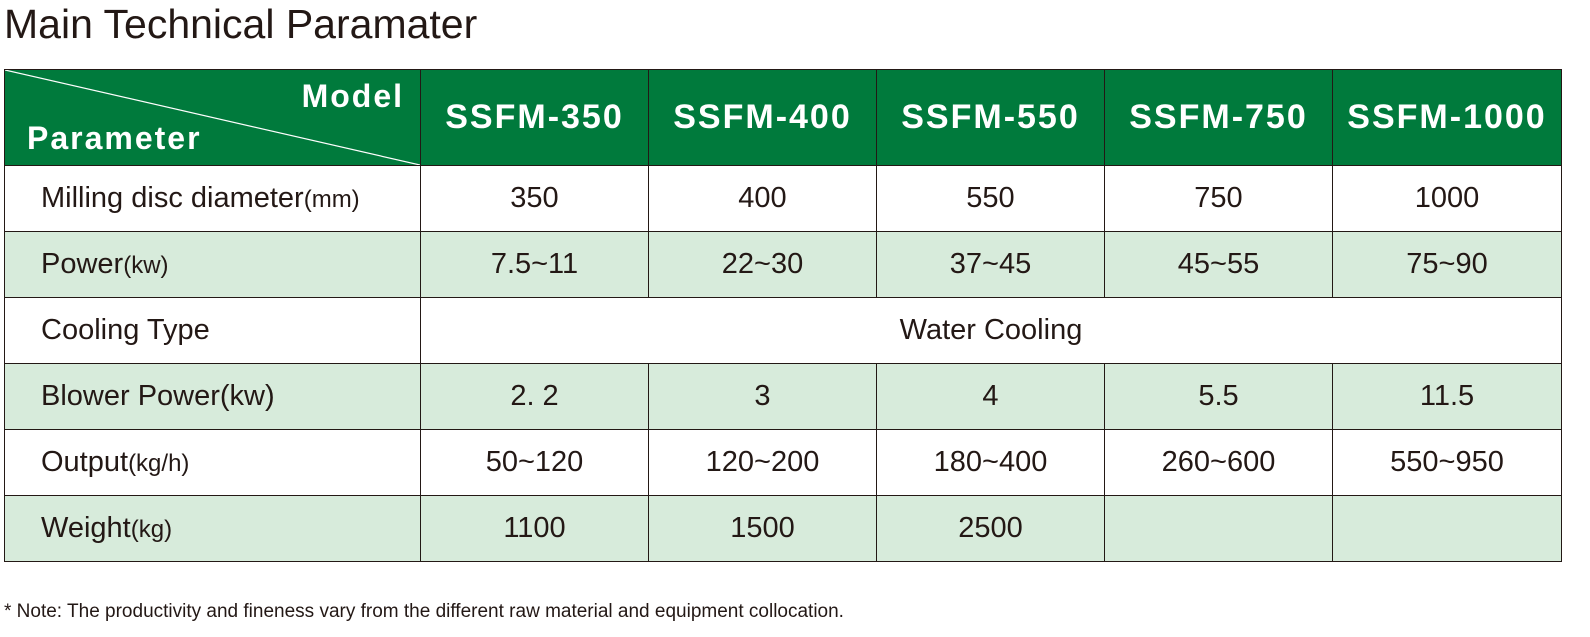  Describe the element at coordinates (534, 462) in the screenshot. I see `table-cell: 50~120` at that location.